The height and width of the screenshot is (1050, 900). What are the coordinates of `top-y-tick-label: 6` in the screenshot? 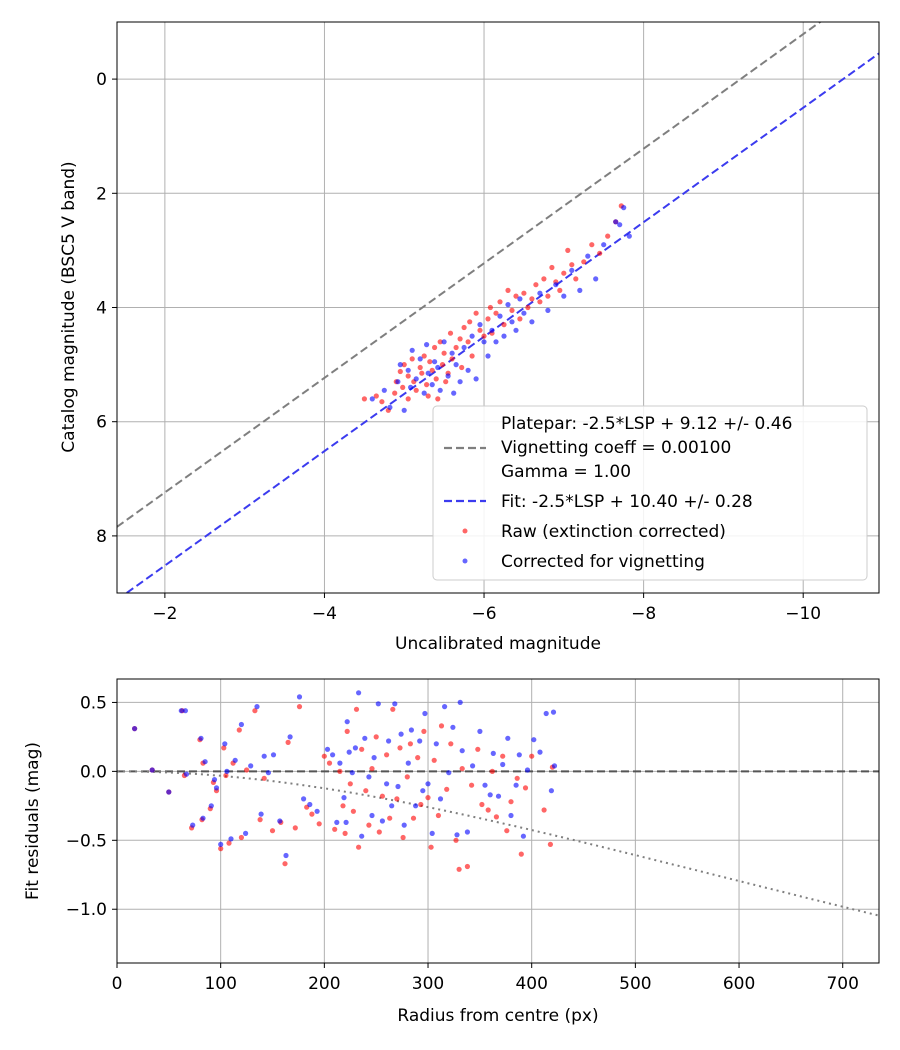 It's located at (101, 423).